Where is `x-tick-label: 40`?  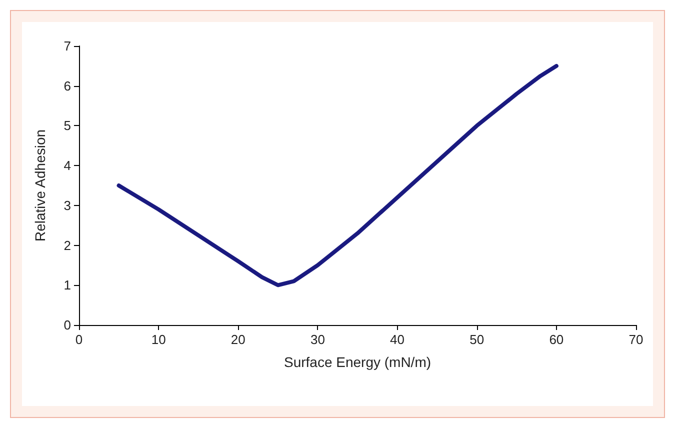 x-tick-label: 40 is located at coordinates (397, 339).